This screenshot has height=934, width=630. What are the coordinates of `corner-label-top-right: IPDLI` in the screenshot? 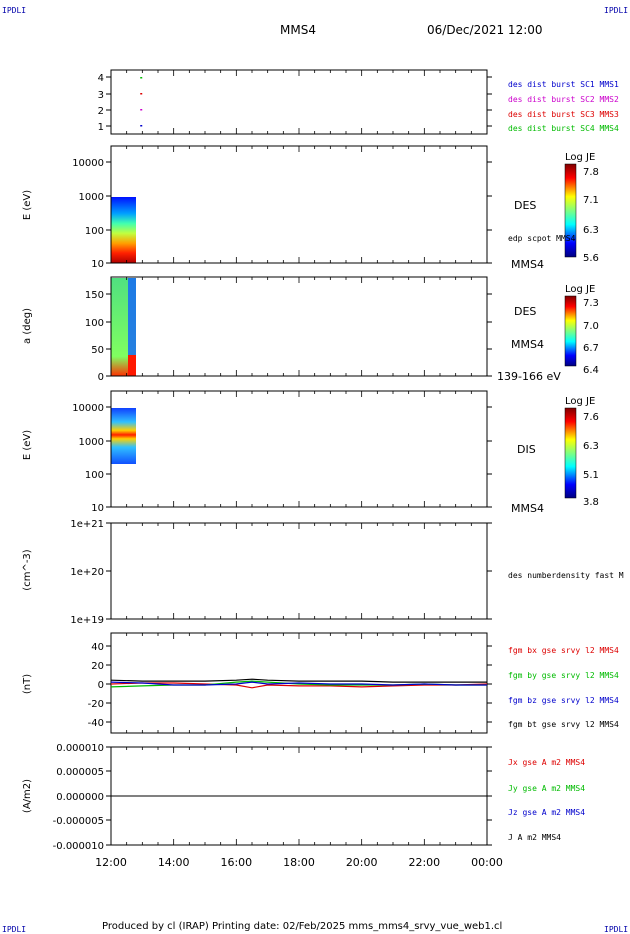 It's located at (616, 10).